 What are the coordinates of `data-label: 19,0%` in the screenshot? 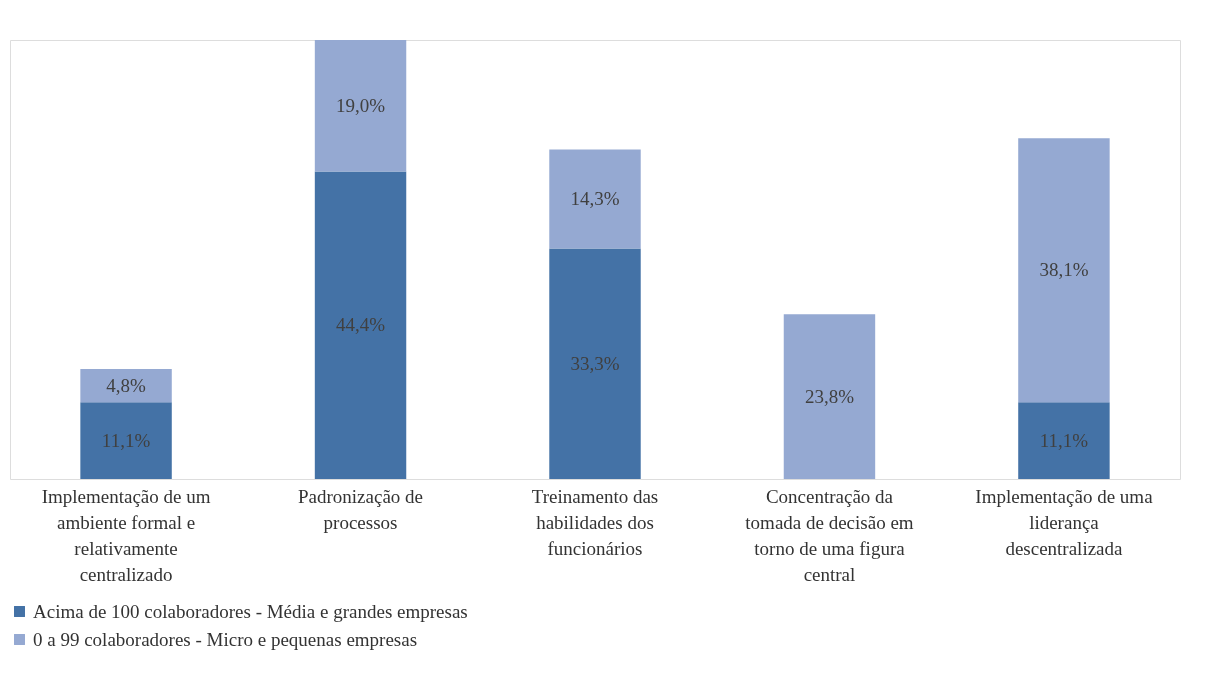 It's located at (360, 105).